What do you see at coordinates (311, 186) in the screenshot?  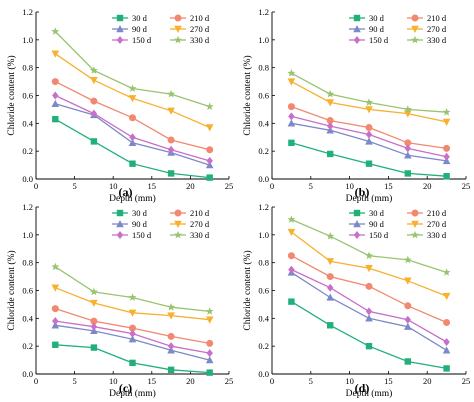 I see `x-tick-label: 5` at bounding box center [311, 186].